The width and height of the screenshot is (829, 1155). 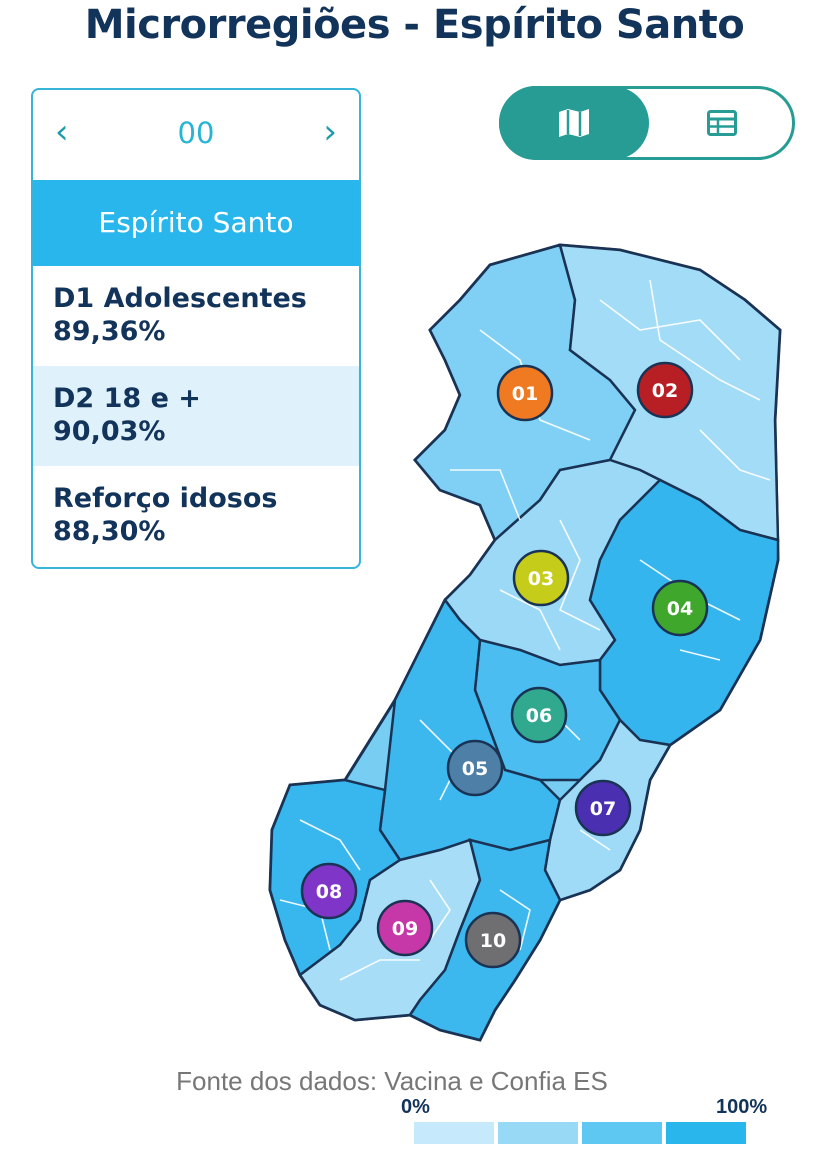 I want to click on stat-value: 89,36%, so click(x=109, y=331).